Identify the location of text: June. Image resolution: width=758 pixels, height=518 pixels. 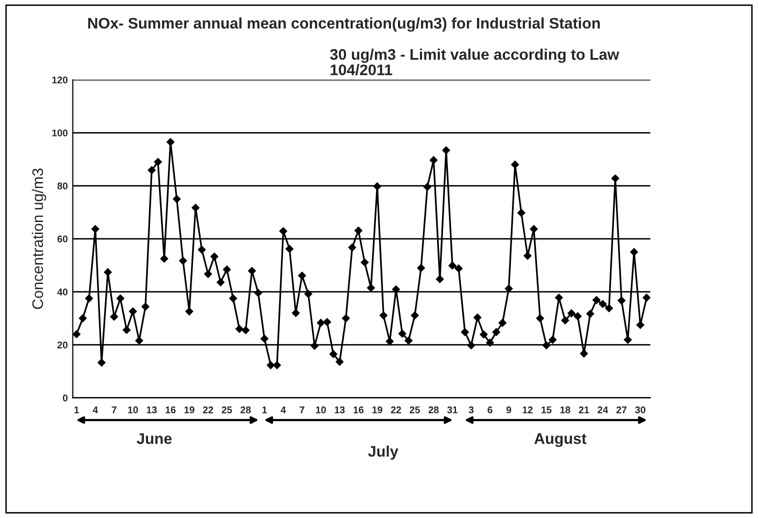
(154, 438).